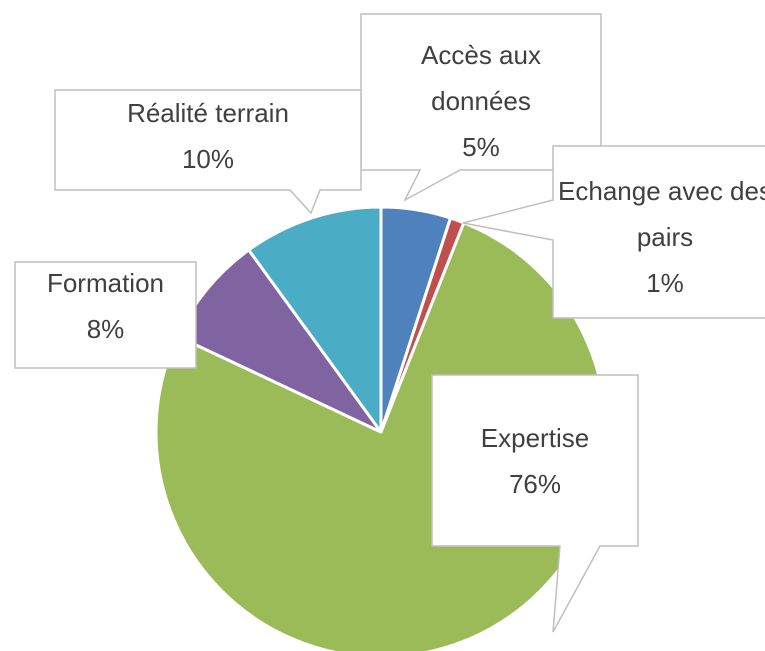 This screenshot has height=651, width=765. I want to click on data-label: Accès aux données 5%, so click(481, 101).